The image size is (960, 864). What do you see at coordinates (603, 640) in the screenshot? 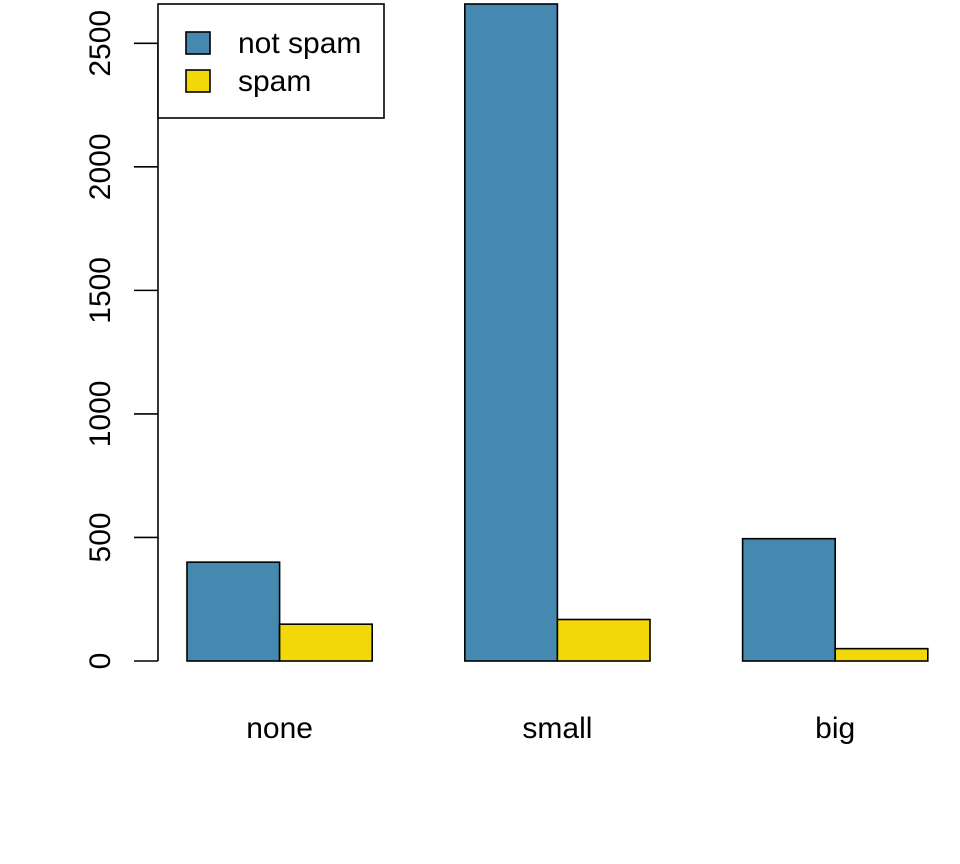
I see `bar-small-spam` at bounding box center [603, 640].